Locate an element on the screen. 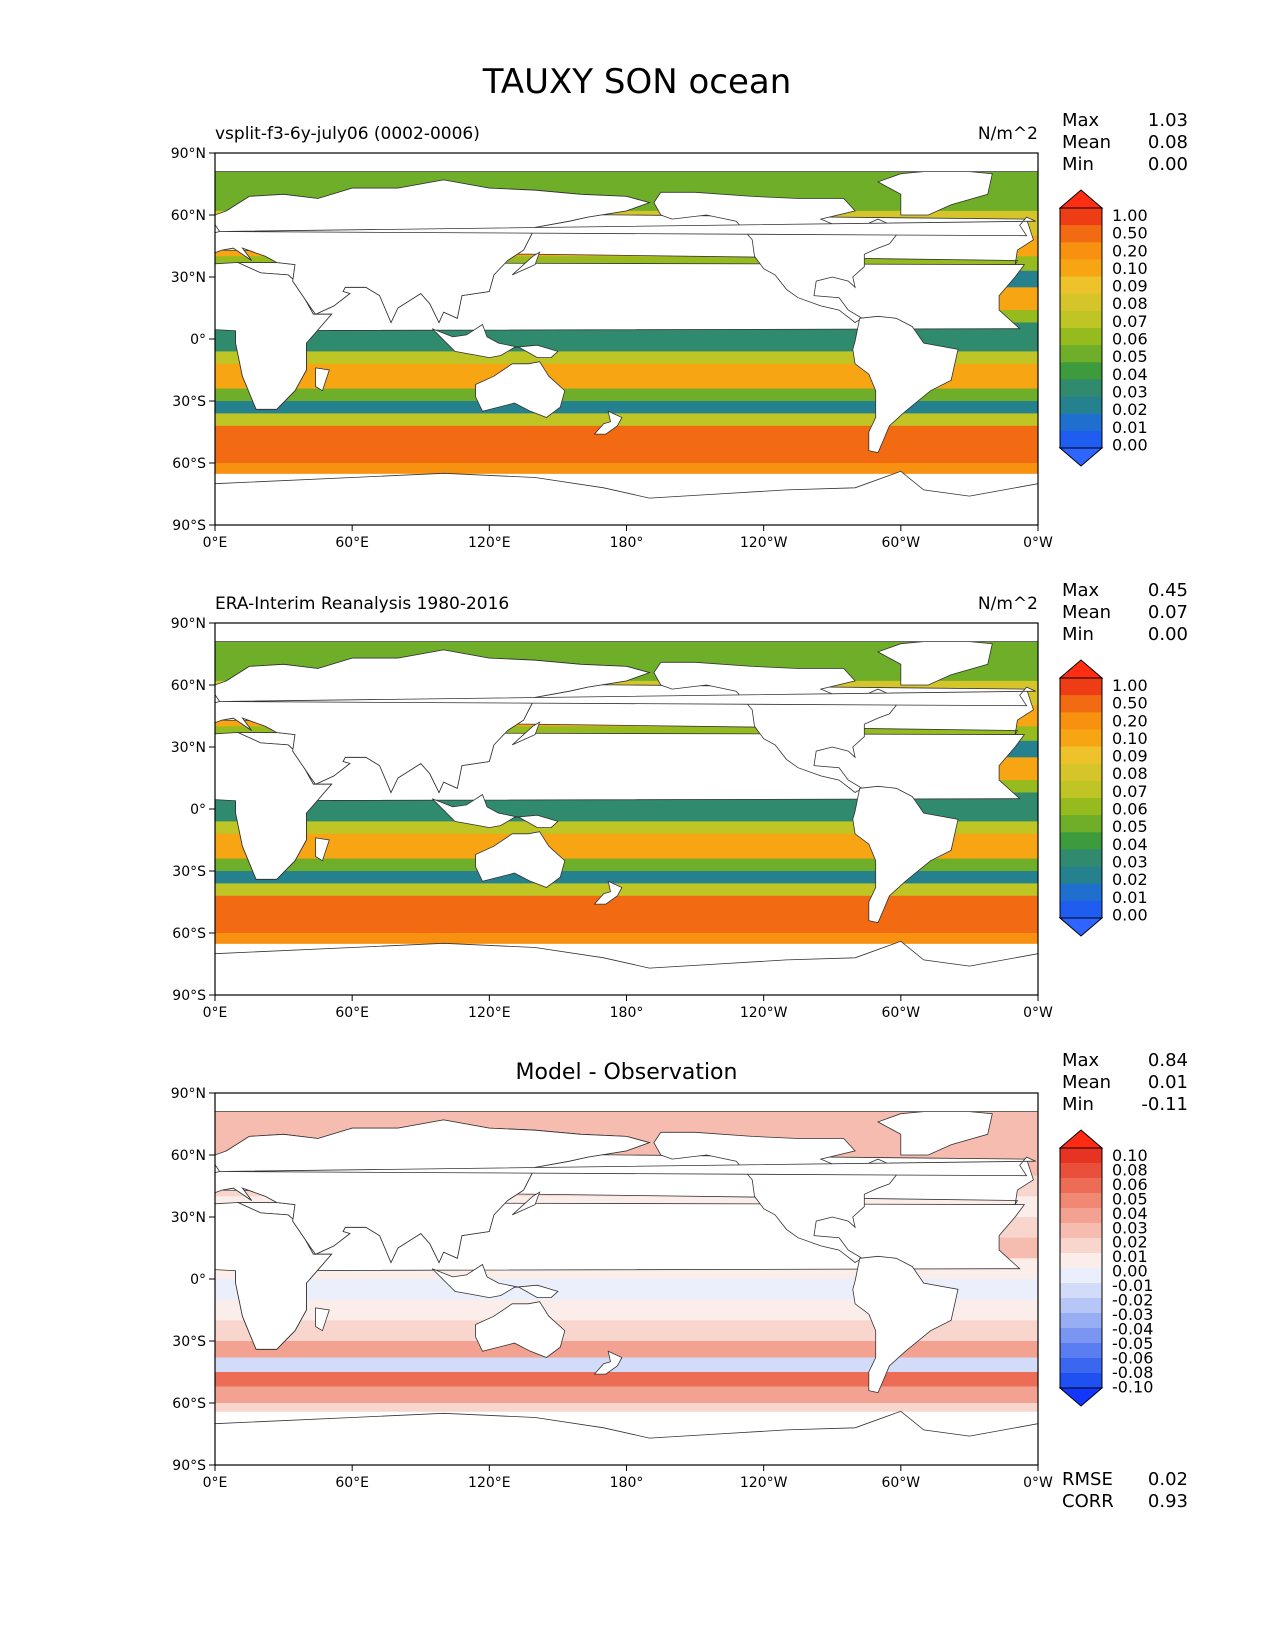 This screenshot has width=1275, height=1650. stat-value: 0.07 is located at coordinates (1168, 612).